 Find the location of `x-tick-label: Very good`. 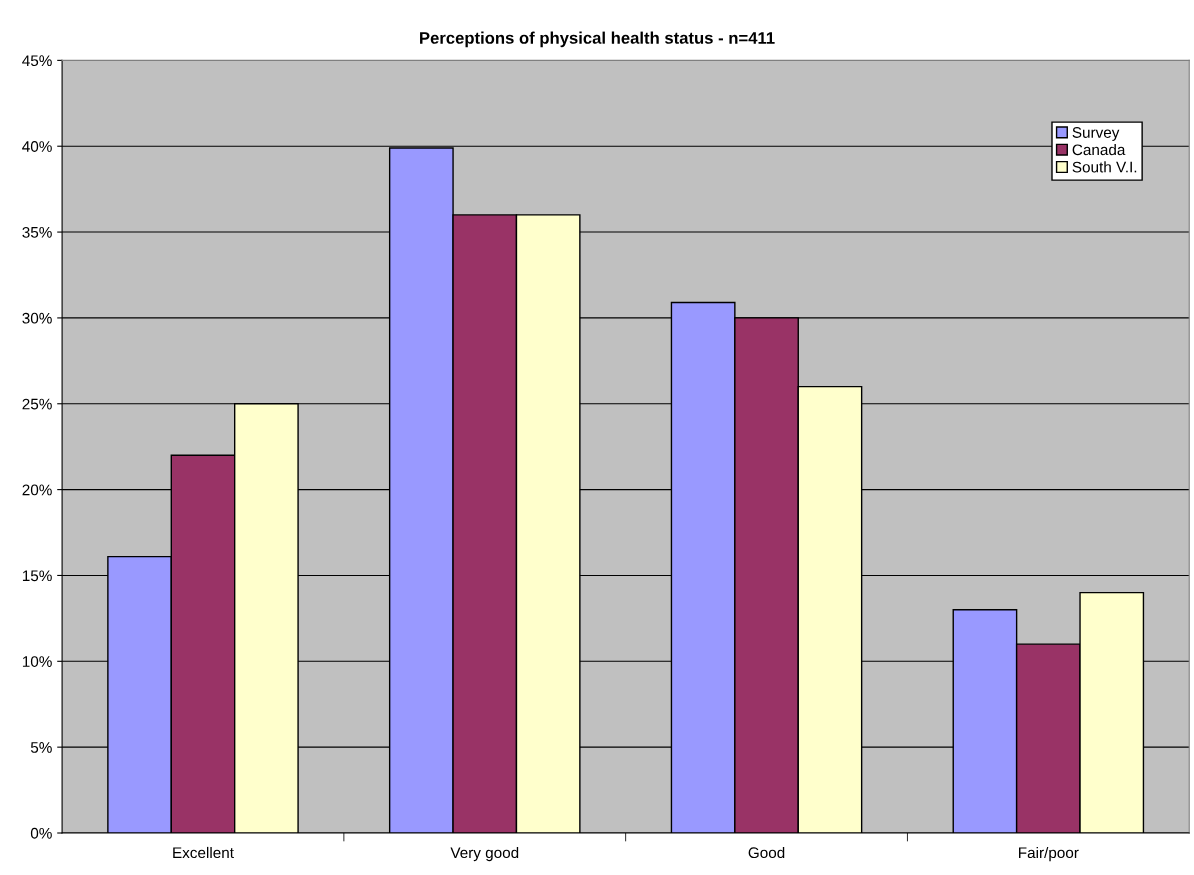

x-tick-label: Very good is located at coordinates (484, 854).